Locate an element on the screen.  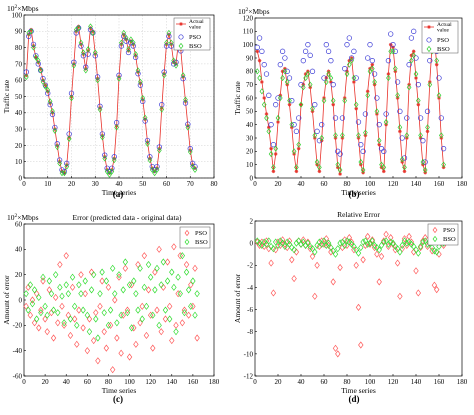
x-tick-label: 40 is located at coordinates (67, 382).